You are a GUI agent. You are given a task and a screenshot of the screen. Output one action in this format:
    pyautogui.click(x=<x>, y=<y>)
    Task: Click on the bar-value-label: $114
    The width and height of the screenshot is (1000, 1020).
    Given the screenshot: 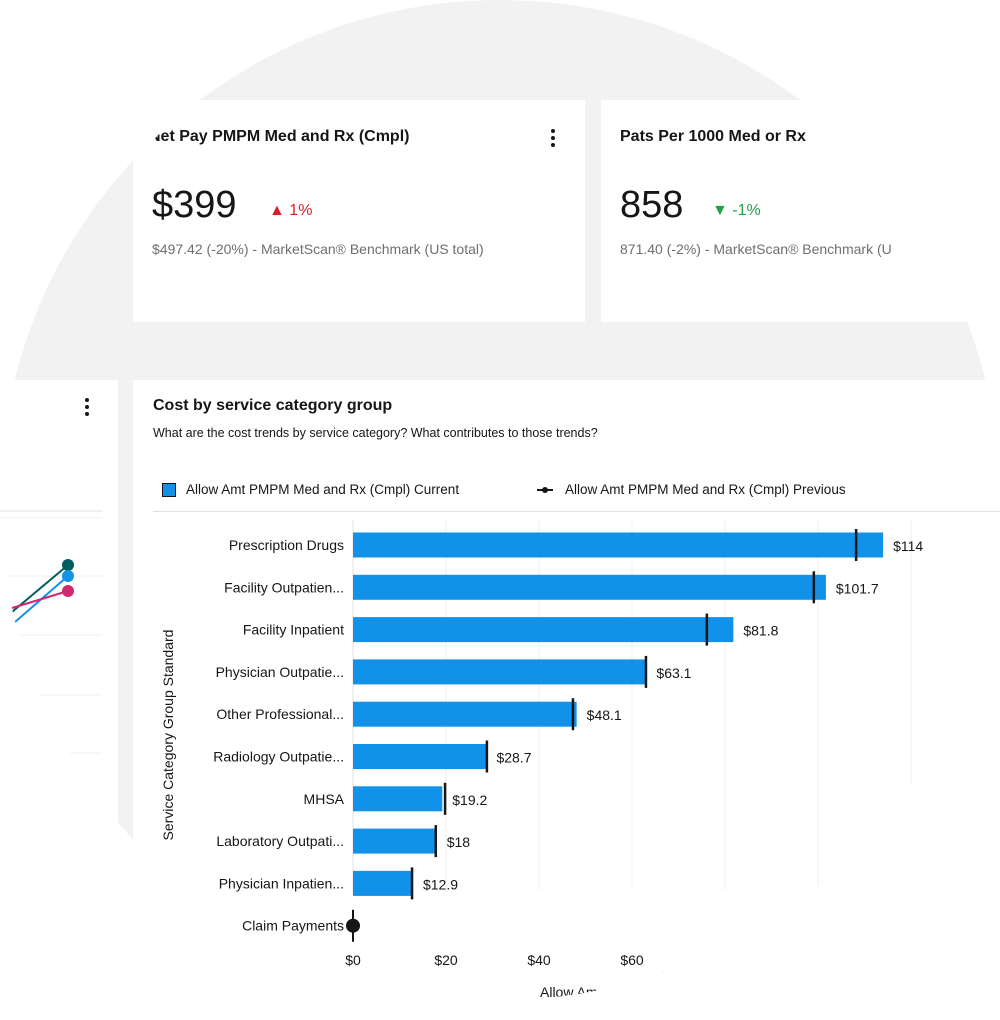 What is the action you would take?
    pyautogui.click(x=908, y=546)
    